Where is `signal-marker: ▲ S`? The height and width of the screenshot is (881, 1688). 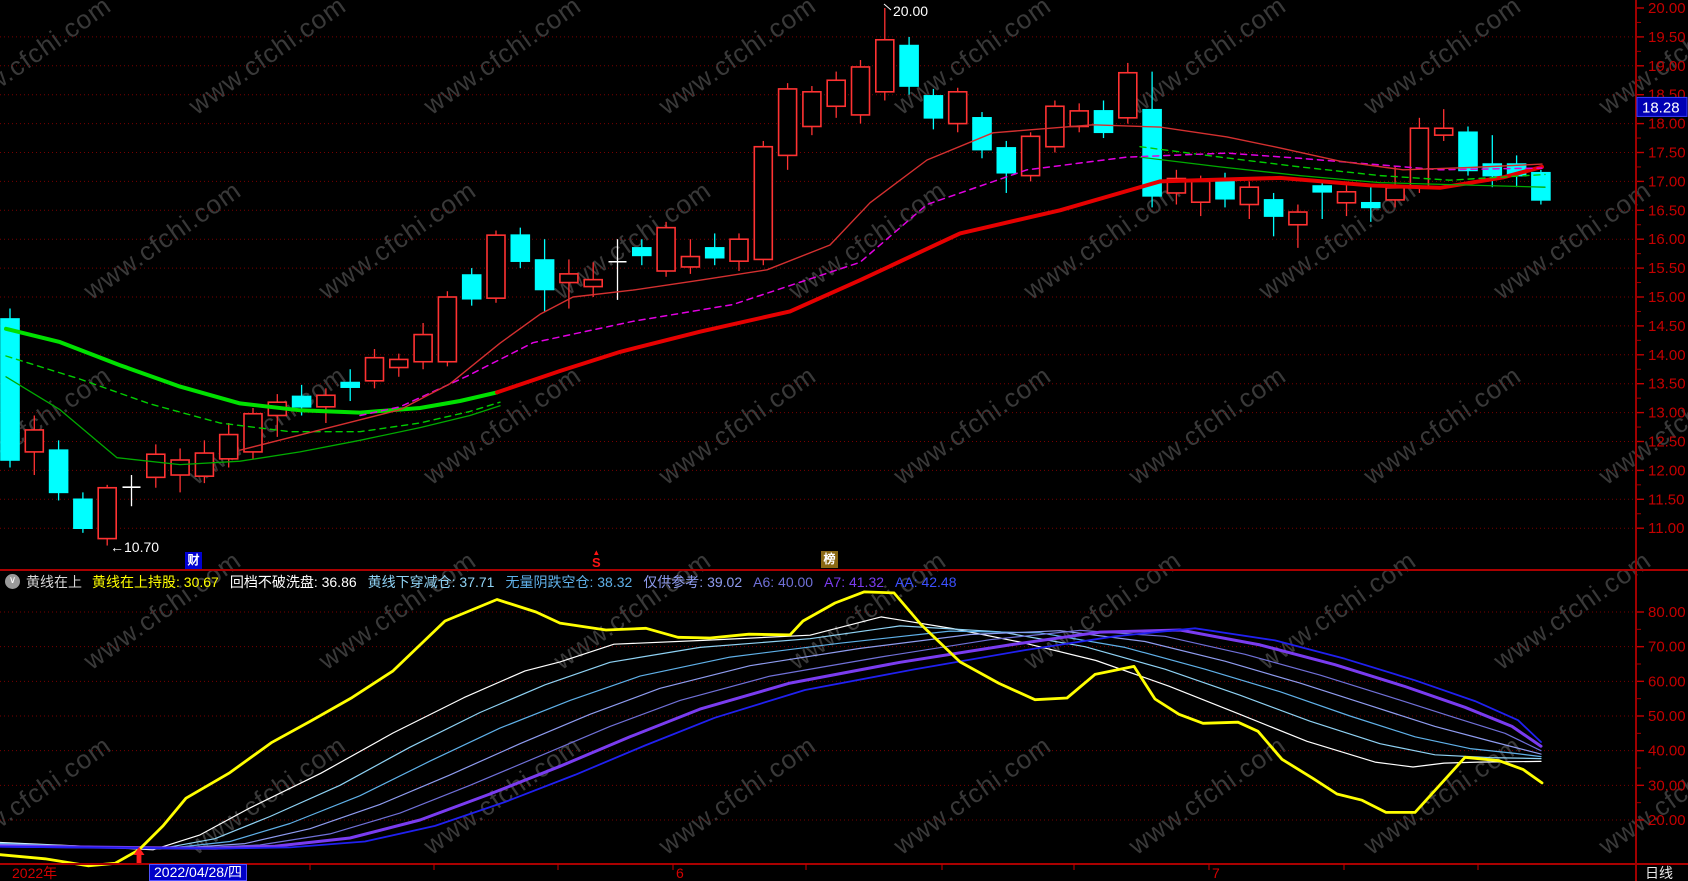 signal-marker: ▲ S is located at coordinates (596, 559).